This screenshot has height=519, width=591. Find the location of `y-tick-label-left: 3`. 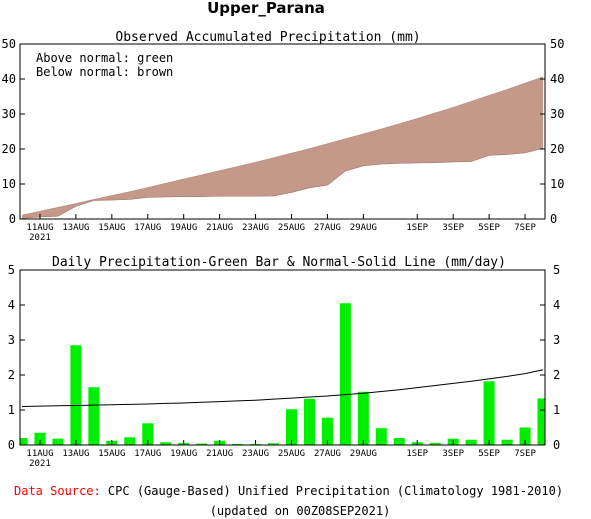

y-tick-label-left: 3 is located at coordinates (11, 340).